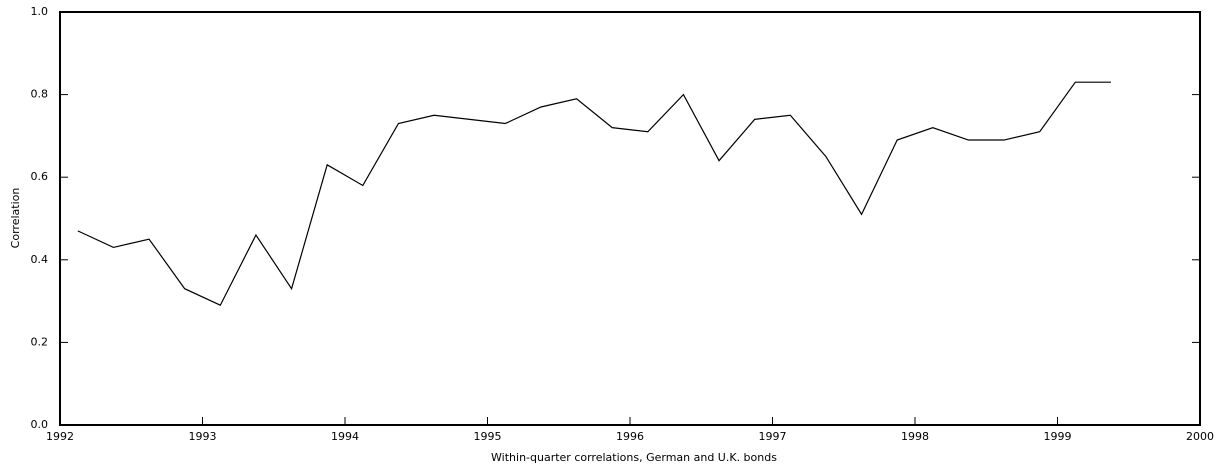 The height and width of the screenshot is (470, 1231). I want to click on x-tick-label: 1997, so click(773, 436).